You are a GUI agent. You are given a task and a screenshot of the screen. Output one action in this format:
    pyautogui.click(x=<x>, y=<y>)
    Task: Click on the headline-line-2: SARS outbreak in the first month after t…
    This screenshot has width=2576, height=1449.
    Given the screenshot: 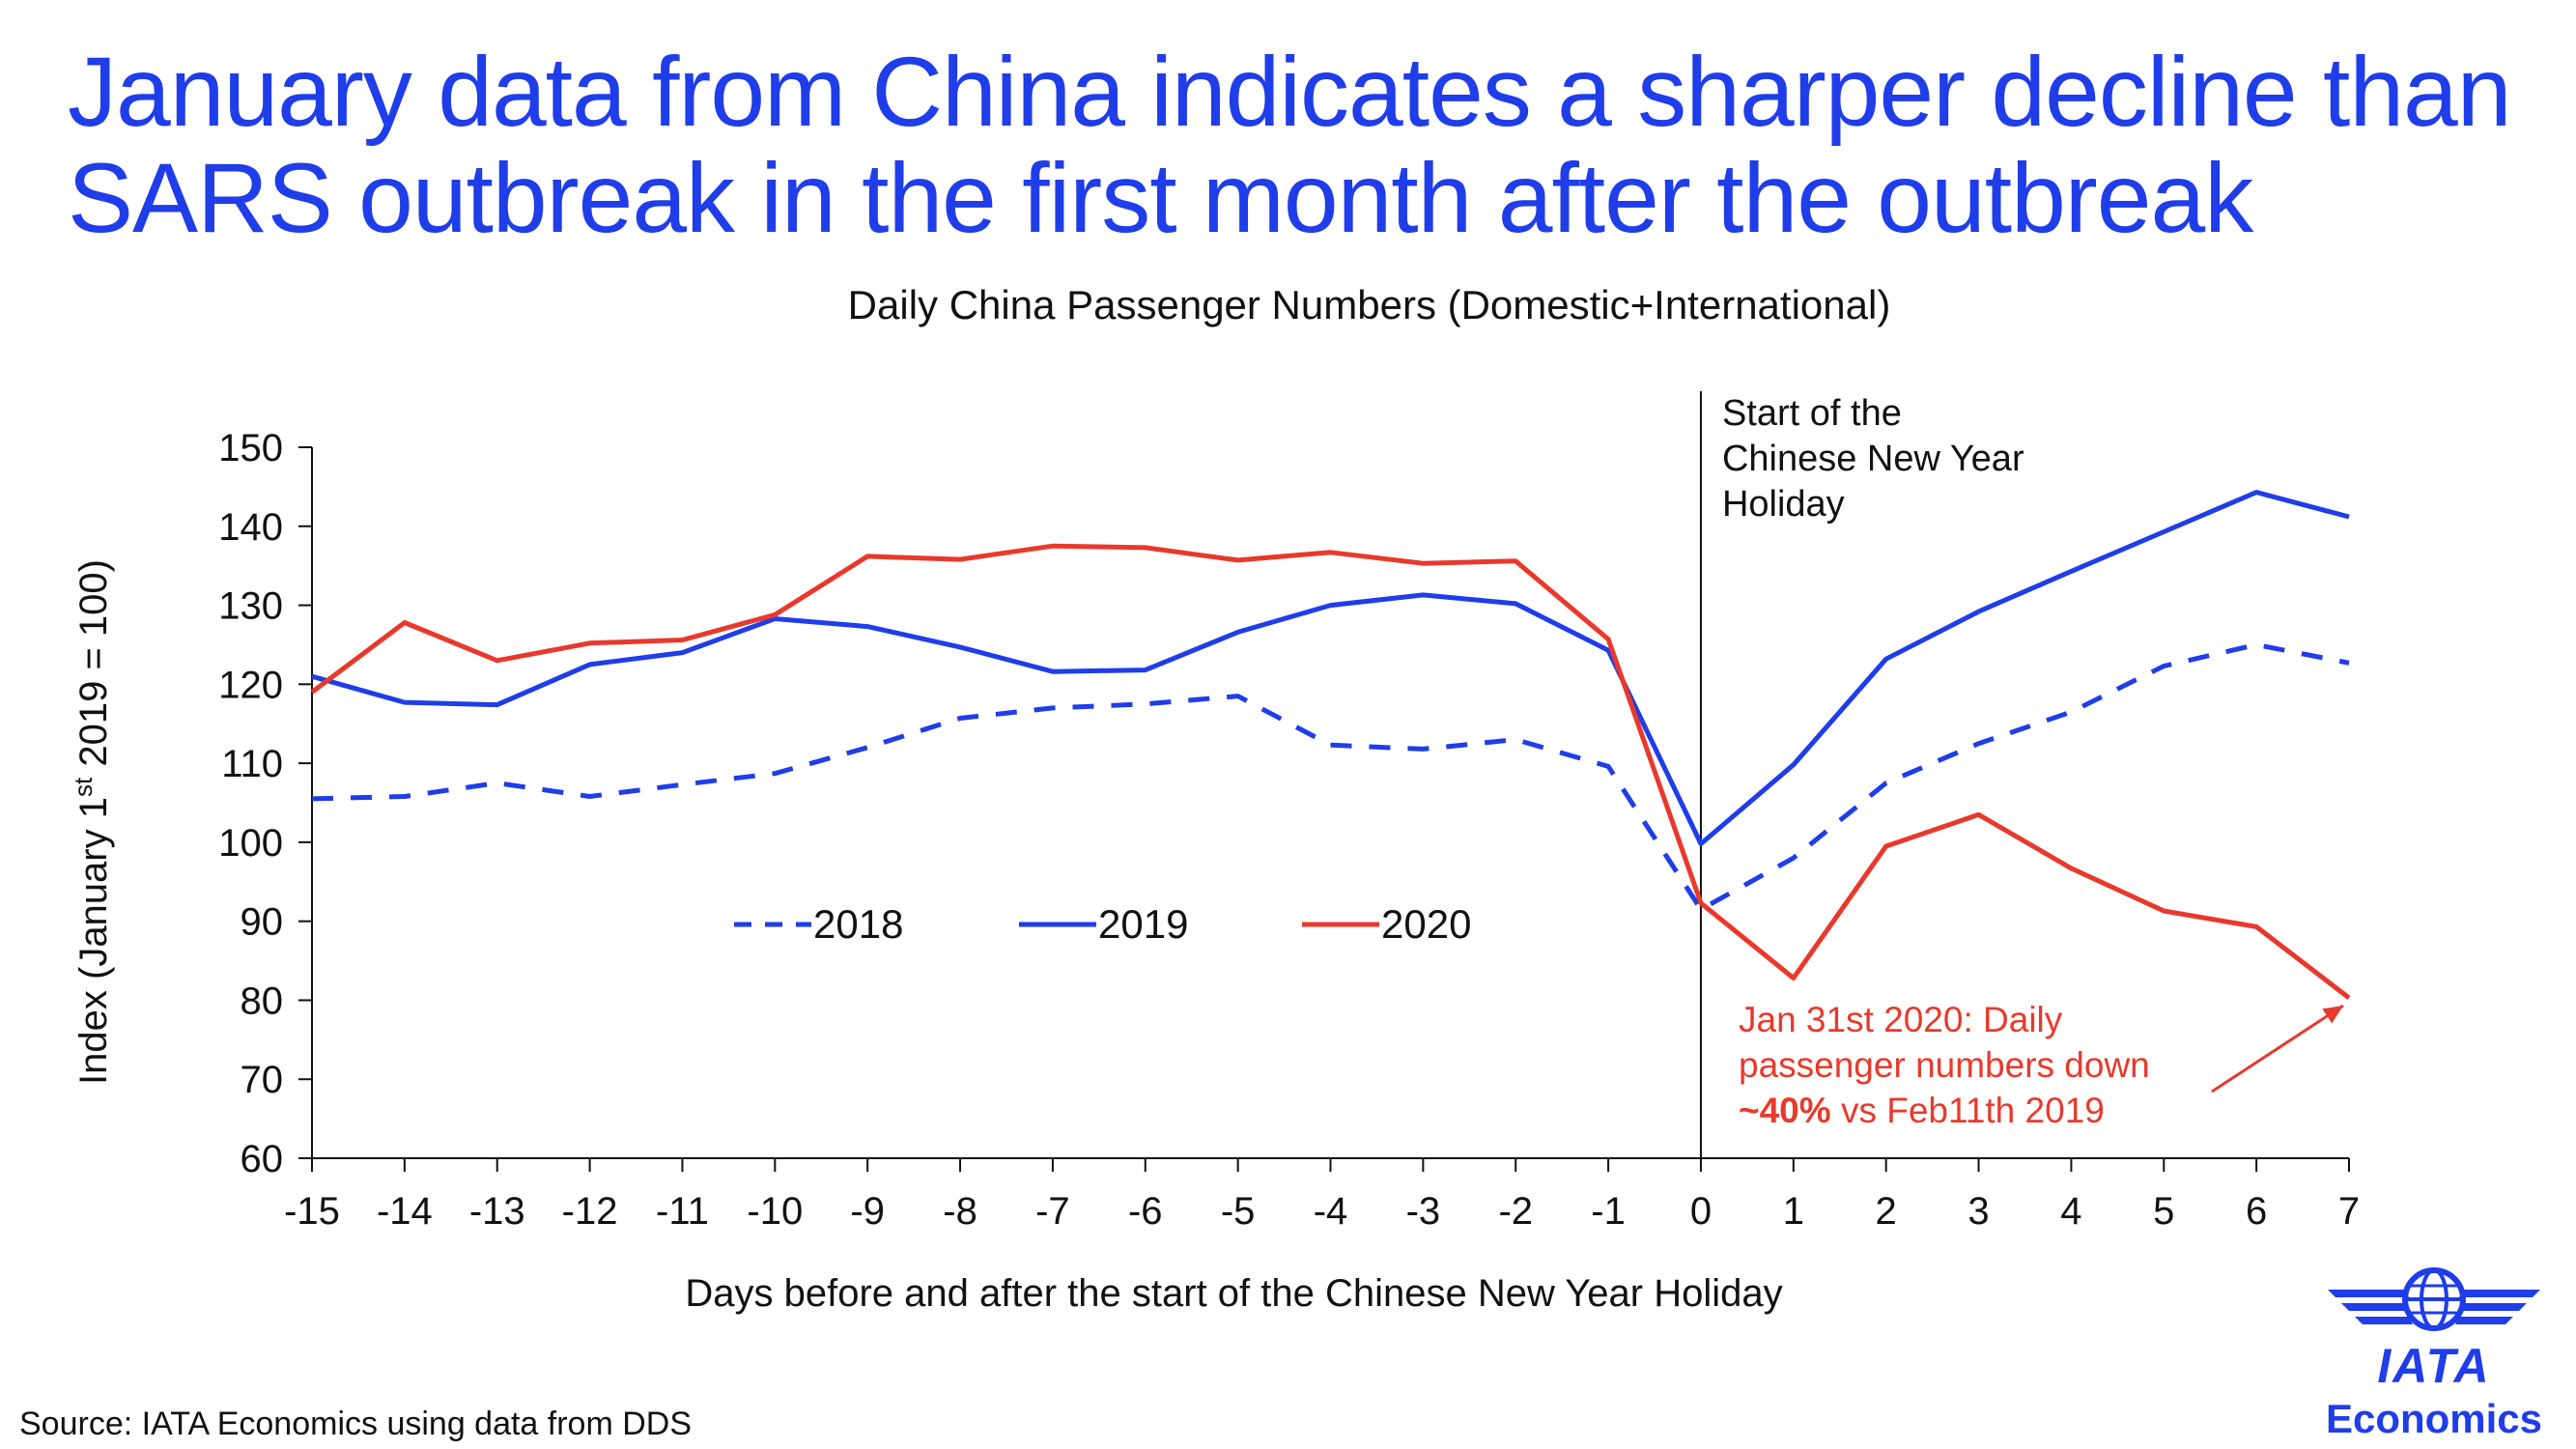 What is the action you would take?
    pyautogui.click(x=1160, y=198)
    